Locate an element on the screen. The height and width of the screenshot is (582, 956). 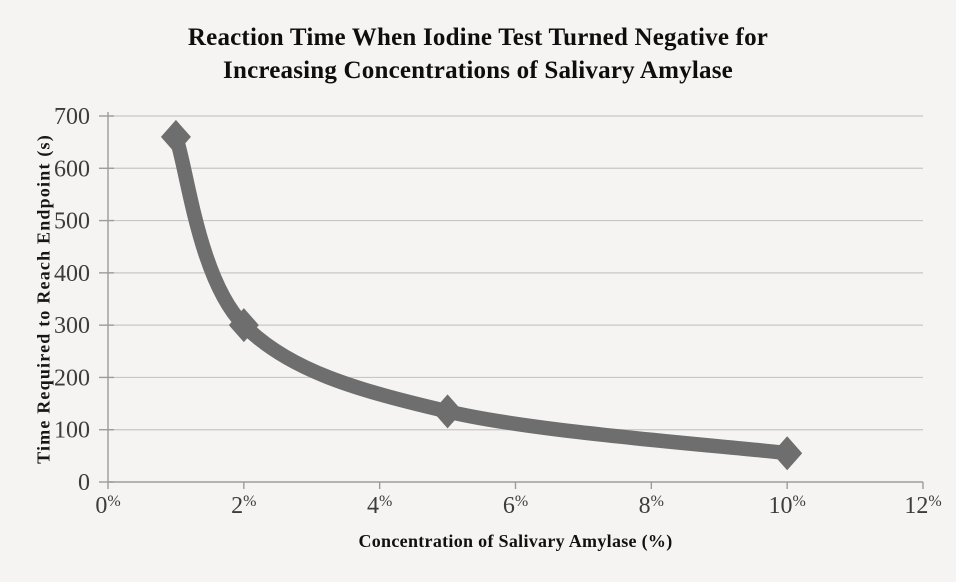
x-tick-label-4: 4% is located at coordinates (379, 506).